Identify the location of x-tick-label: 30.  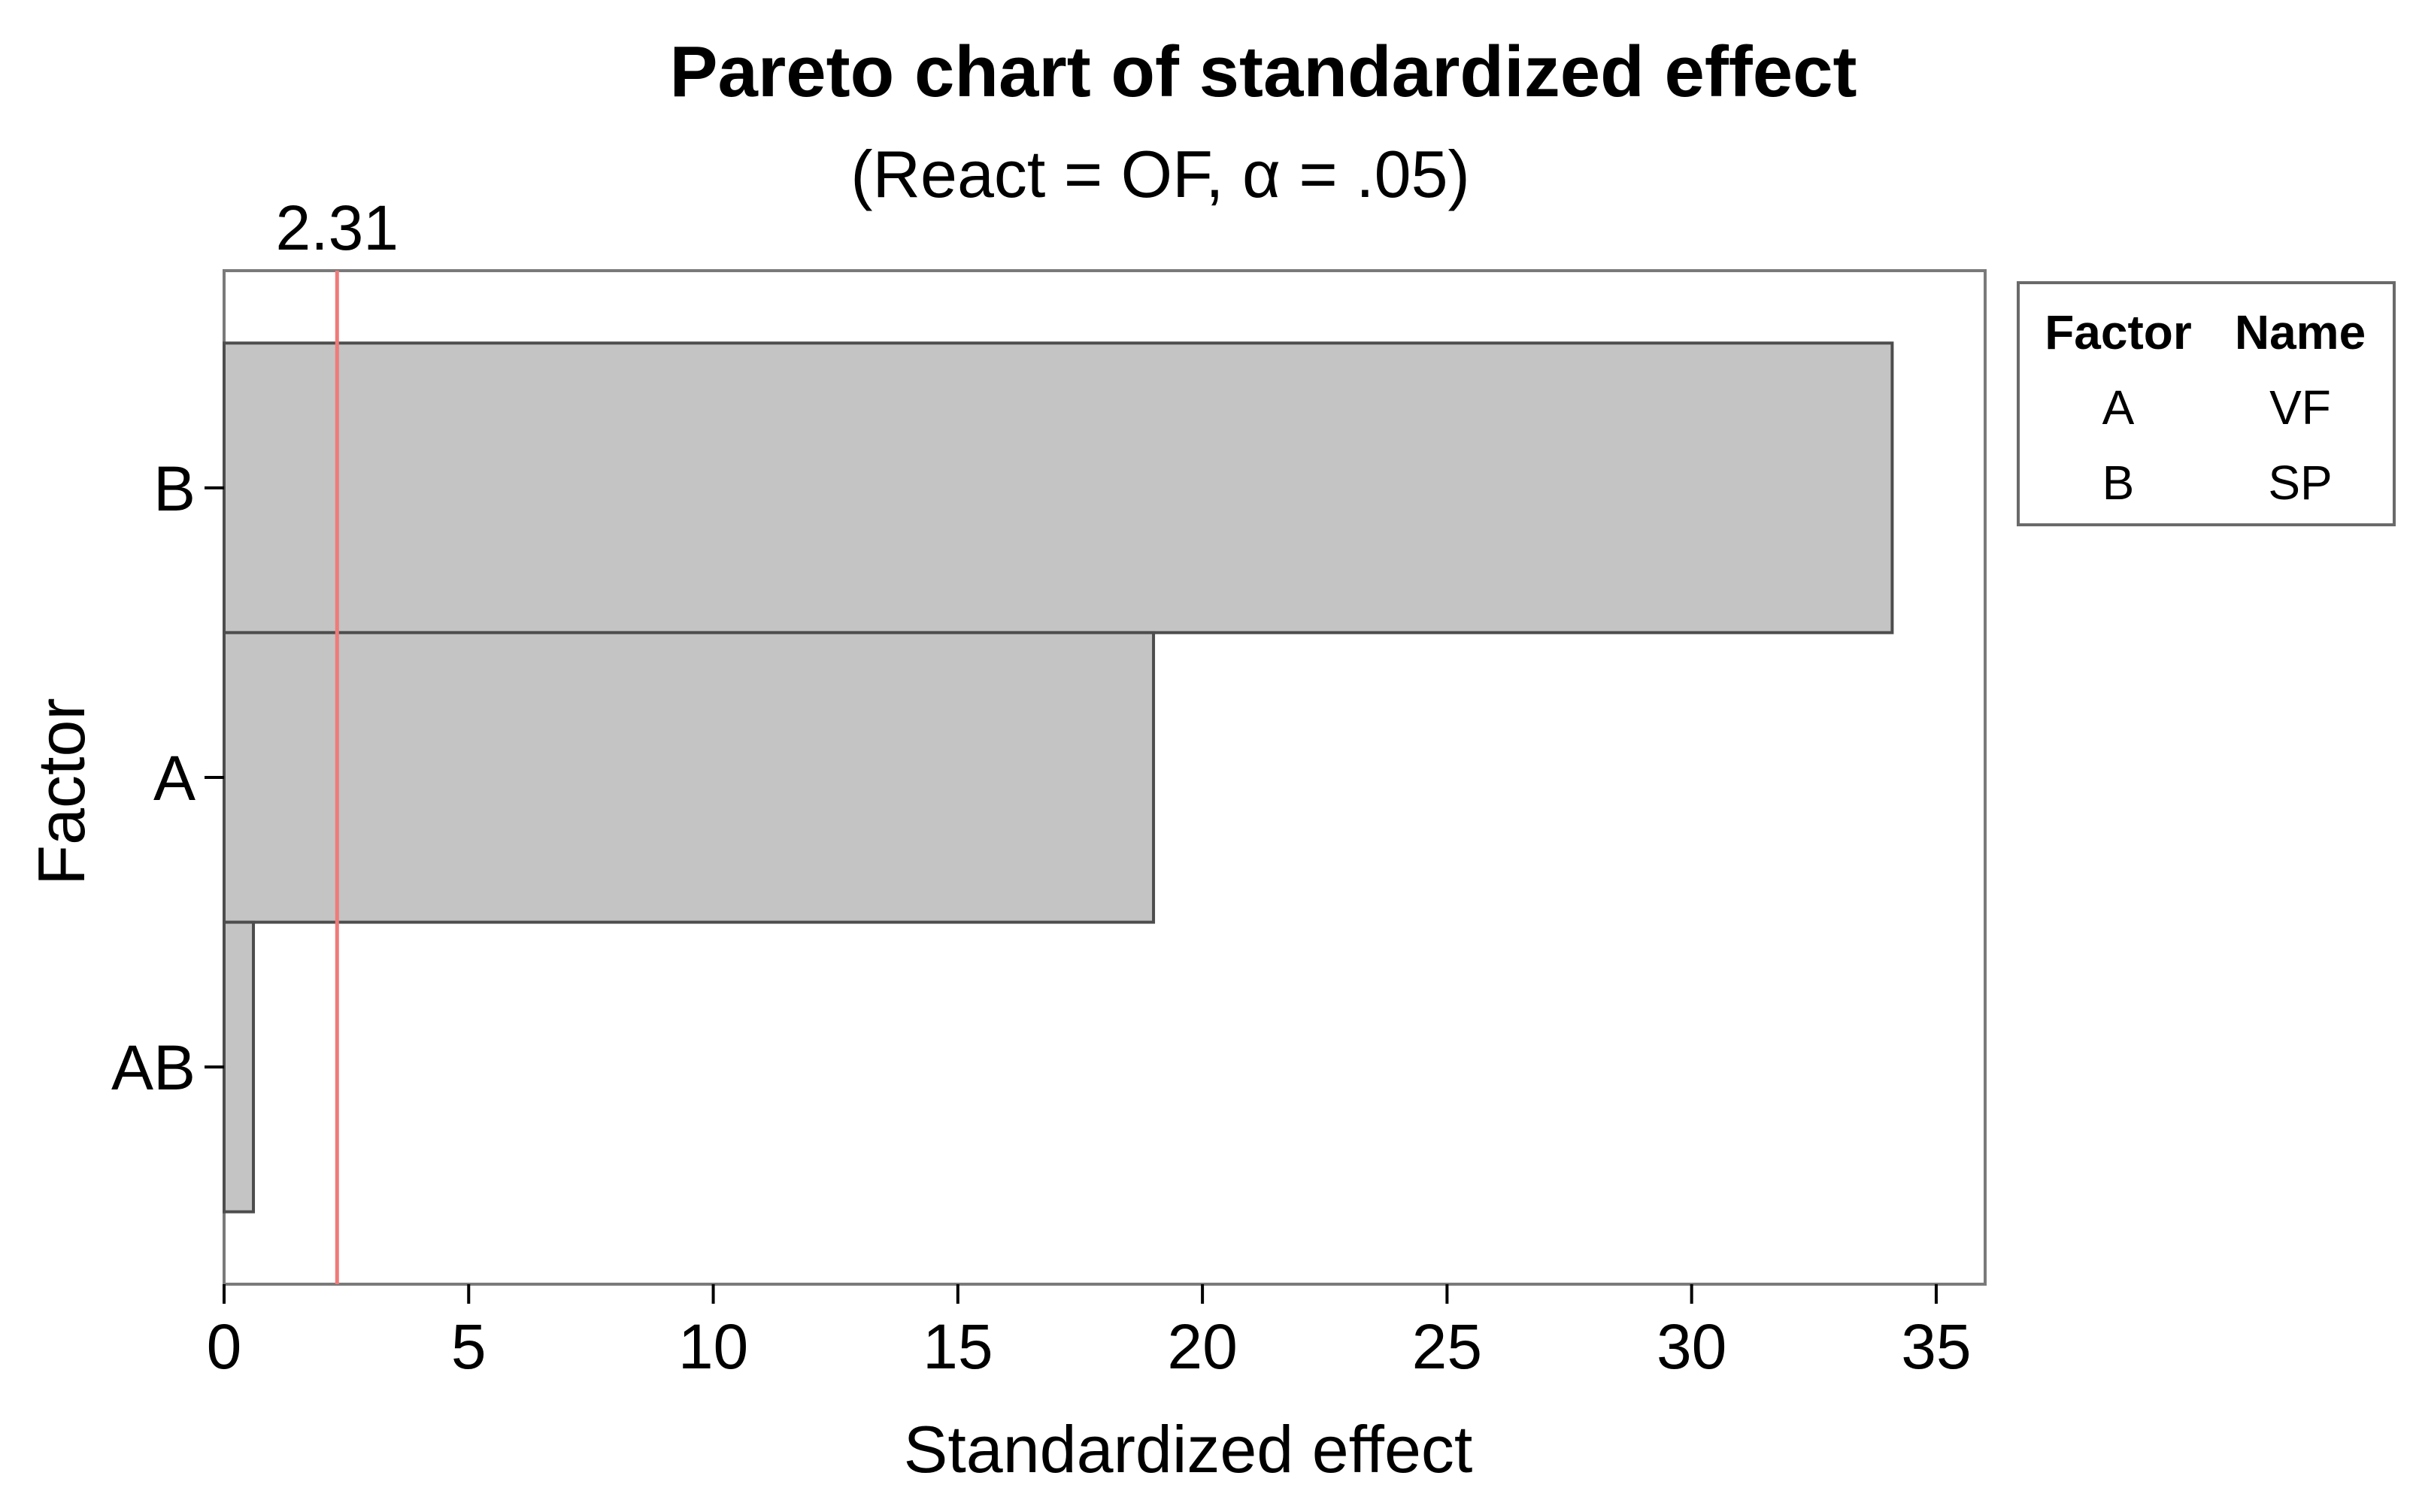
(1691, 1346).